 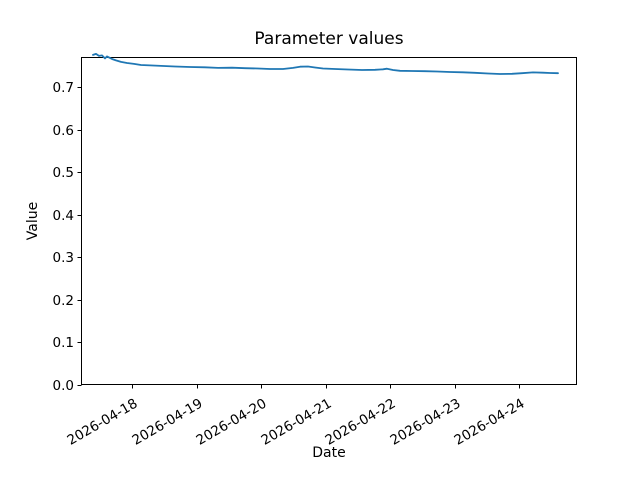 What do you see at coordinates (232, 422) in the screenshot?
I see `x-tick-label: 2026-04-20` at bounding box center [232, 422].